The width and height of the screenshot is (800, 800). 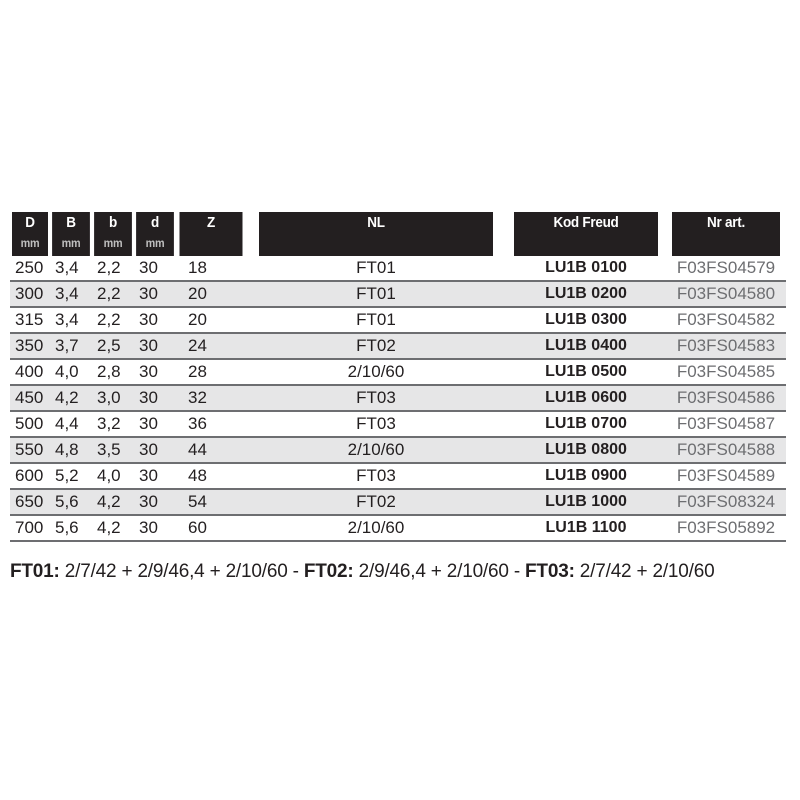 I want to click on cell-b-body: 2,8, so click(x=113, y=372).